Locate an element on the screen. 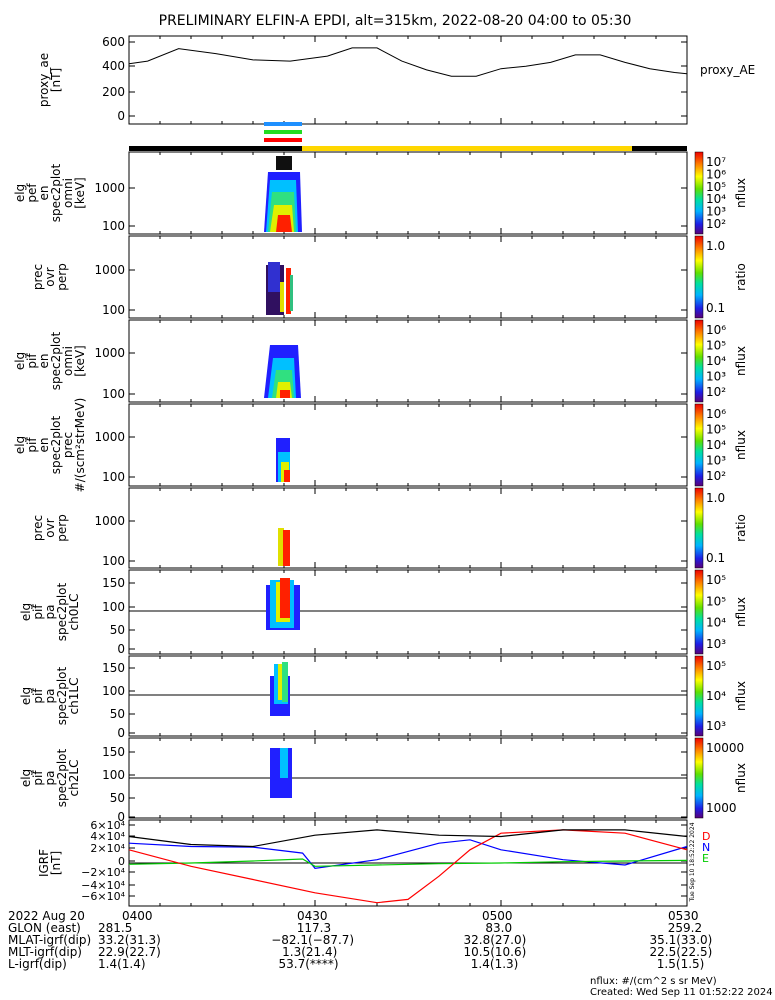  p2-yellow is located at coordinates (282, 297).